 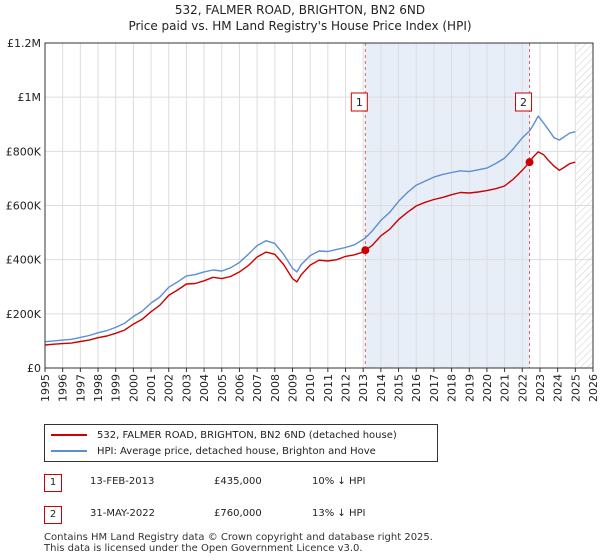 What do you see at coordinates (339, 513) in the screenshot?
I see `transaction-hpi: 13% ↓ HPI` at bounding box center [339, 513].